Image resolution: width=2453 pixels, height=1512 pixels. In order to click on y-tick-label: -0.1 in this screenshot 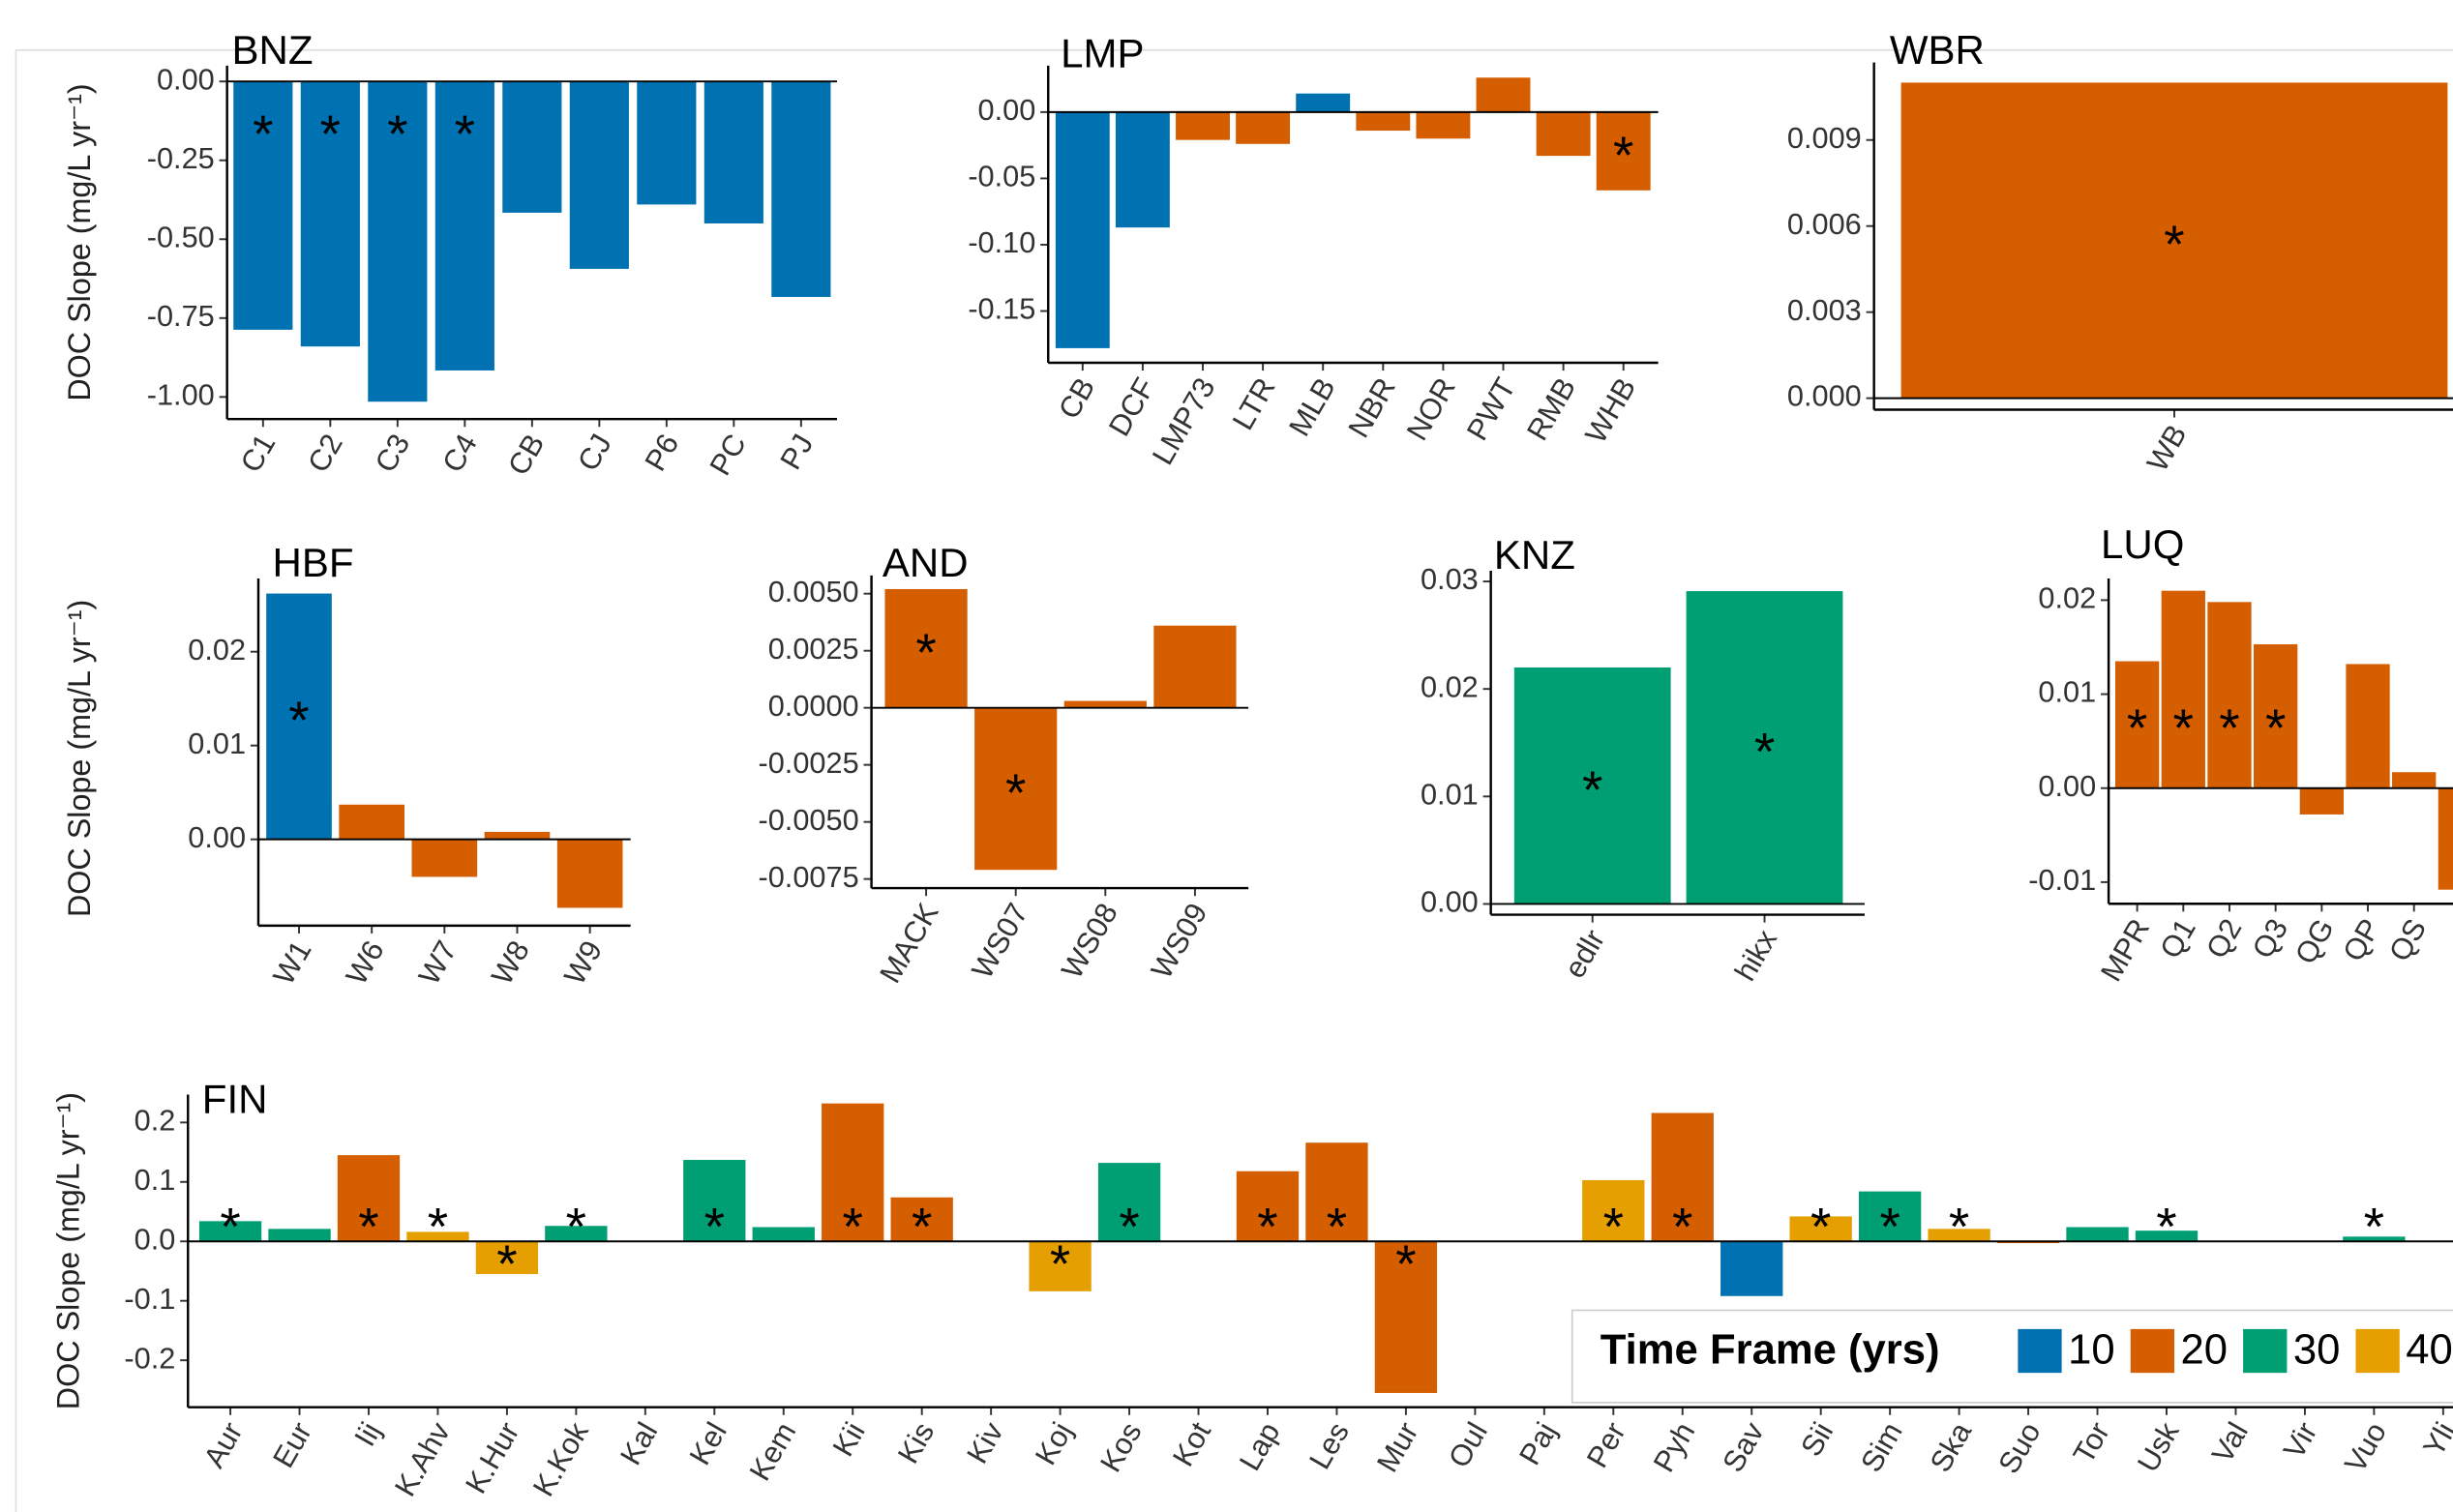, I will do `click(149, 1299)`.